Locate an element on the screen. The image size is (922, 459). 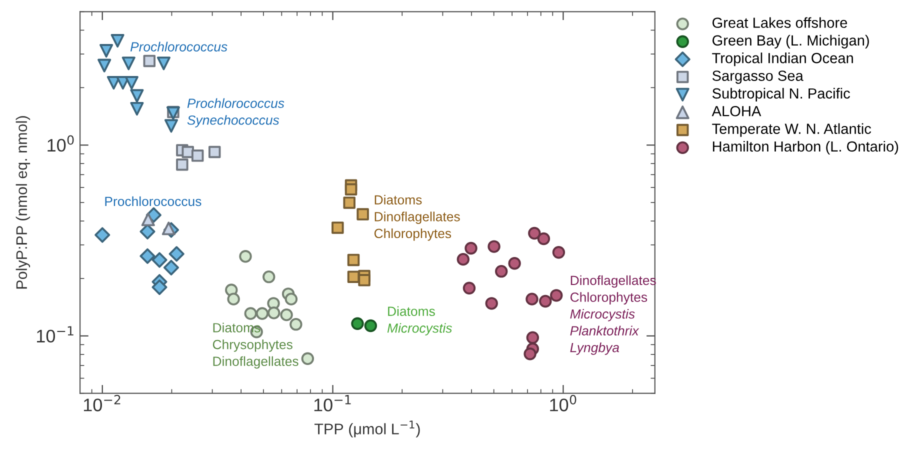
x-axis-title: TPP (μmol L$^{−1}$) is located at coordinates (367, 429).